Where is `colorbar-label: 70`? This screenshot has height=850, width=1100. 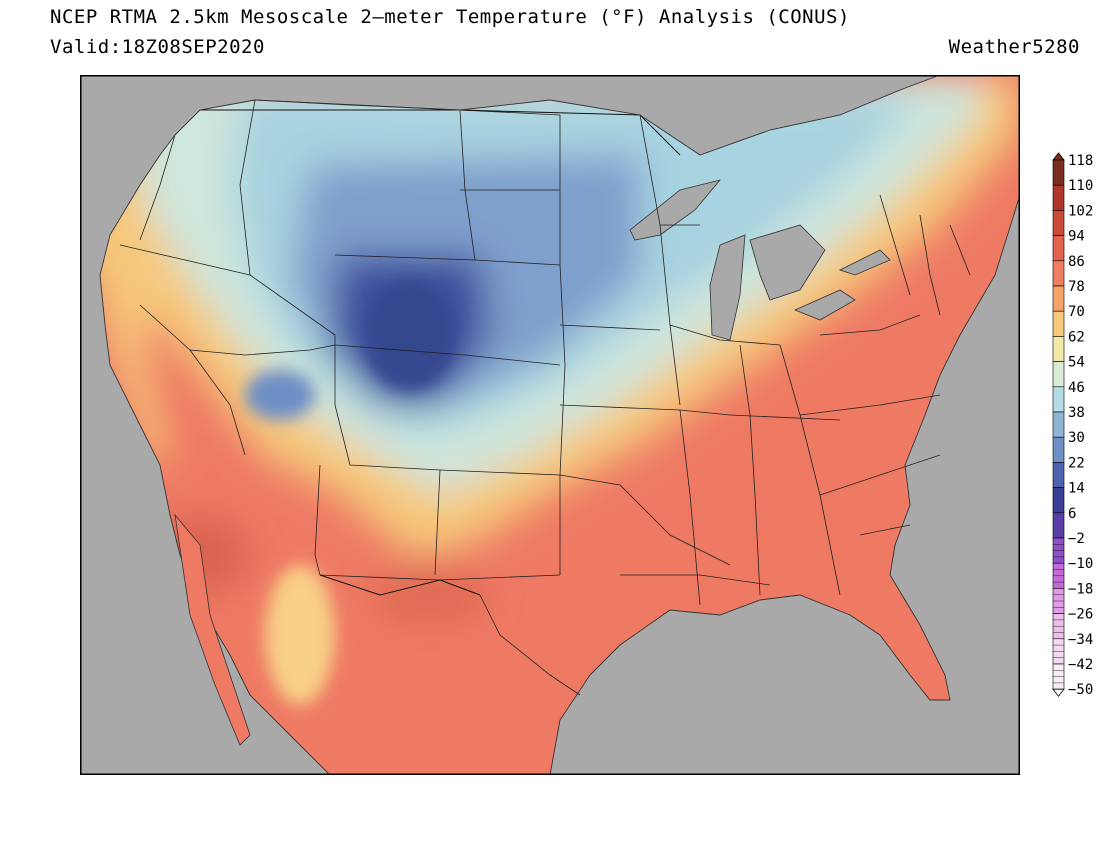 colorbar-label: 70 is located at coordinates (1076, 312).